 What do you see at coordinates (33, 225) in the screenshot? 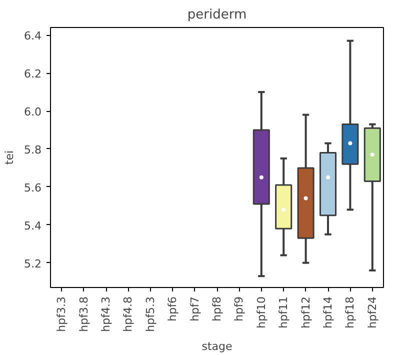
I see `y-tick-label: 5.4` at bounding box center [33, 225].